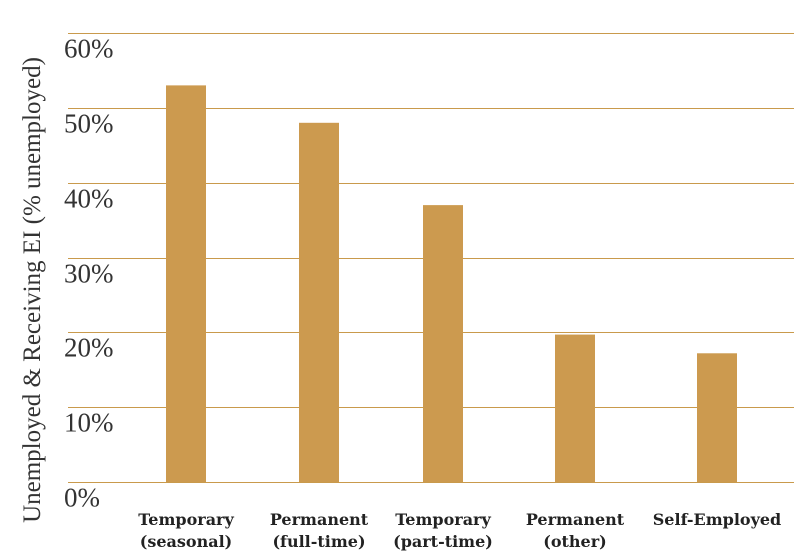 The image size is (794, 557). I want to click on x-tick-label: Permanent (other), so click(575, 530).